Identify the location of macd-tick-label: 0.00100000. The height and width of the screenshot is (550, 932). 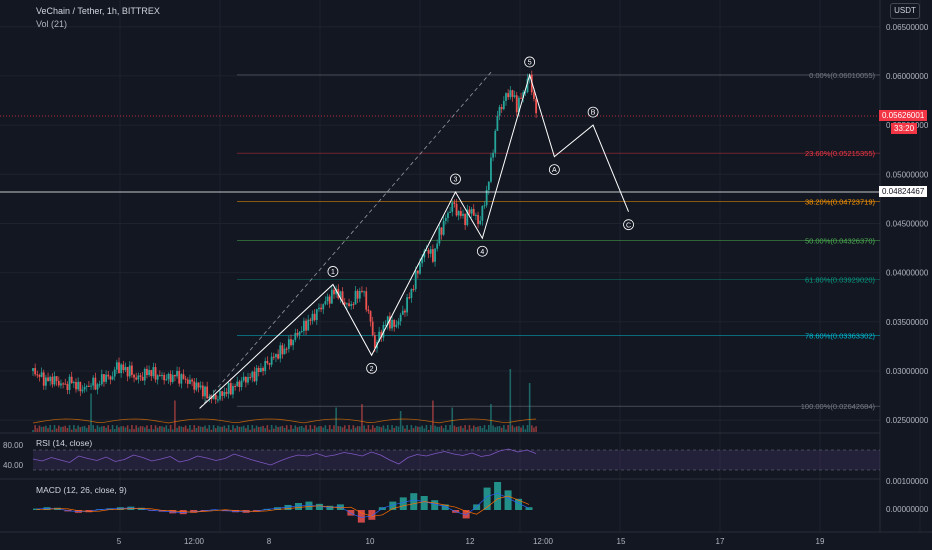
(907, 481).